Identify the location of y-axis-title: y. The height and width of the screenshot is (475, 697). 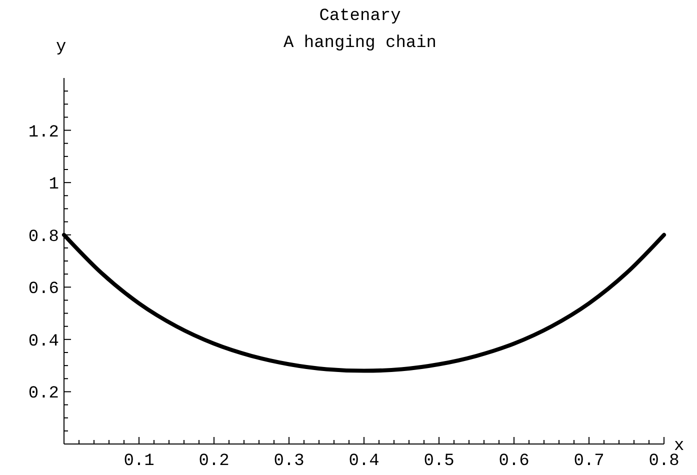
(61, 47).